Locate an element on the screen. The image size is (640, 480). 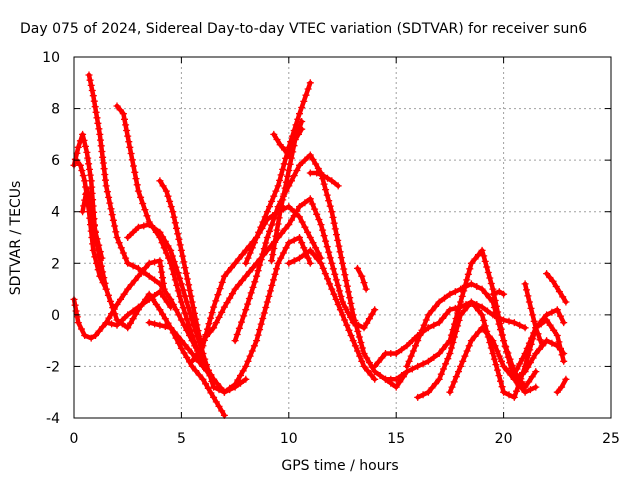
y-axis-label: SDTVAR / TECUs is located at coordinates (16, 238).